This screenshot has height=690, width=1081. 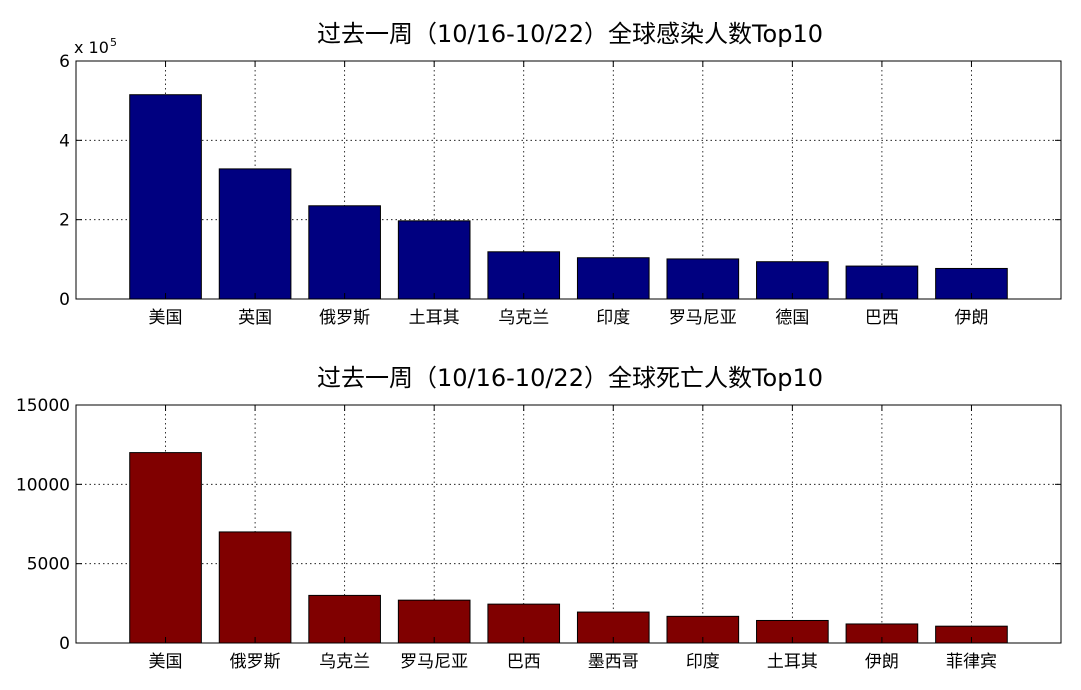 What do you see at coordinates (971, 662) in the screenshot?
I see `x-tick-label: 菲律宾` at bounding box center [971, 662].